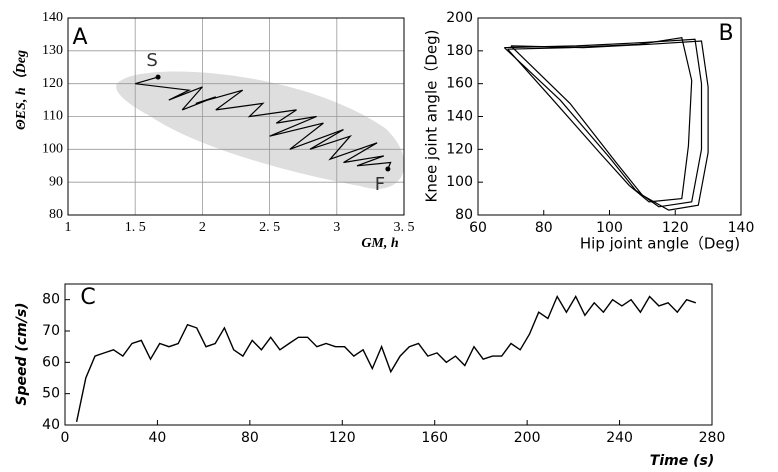 This screenshot has height=472, width=778. I want to click on x-tick-label: 140, so click(741, 228).